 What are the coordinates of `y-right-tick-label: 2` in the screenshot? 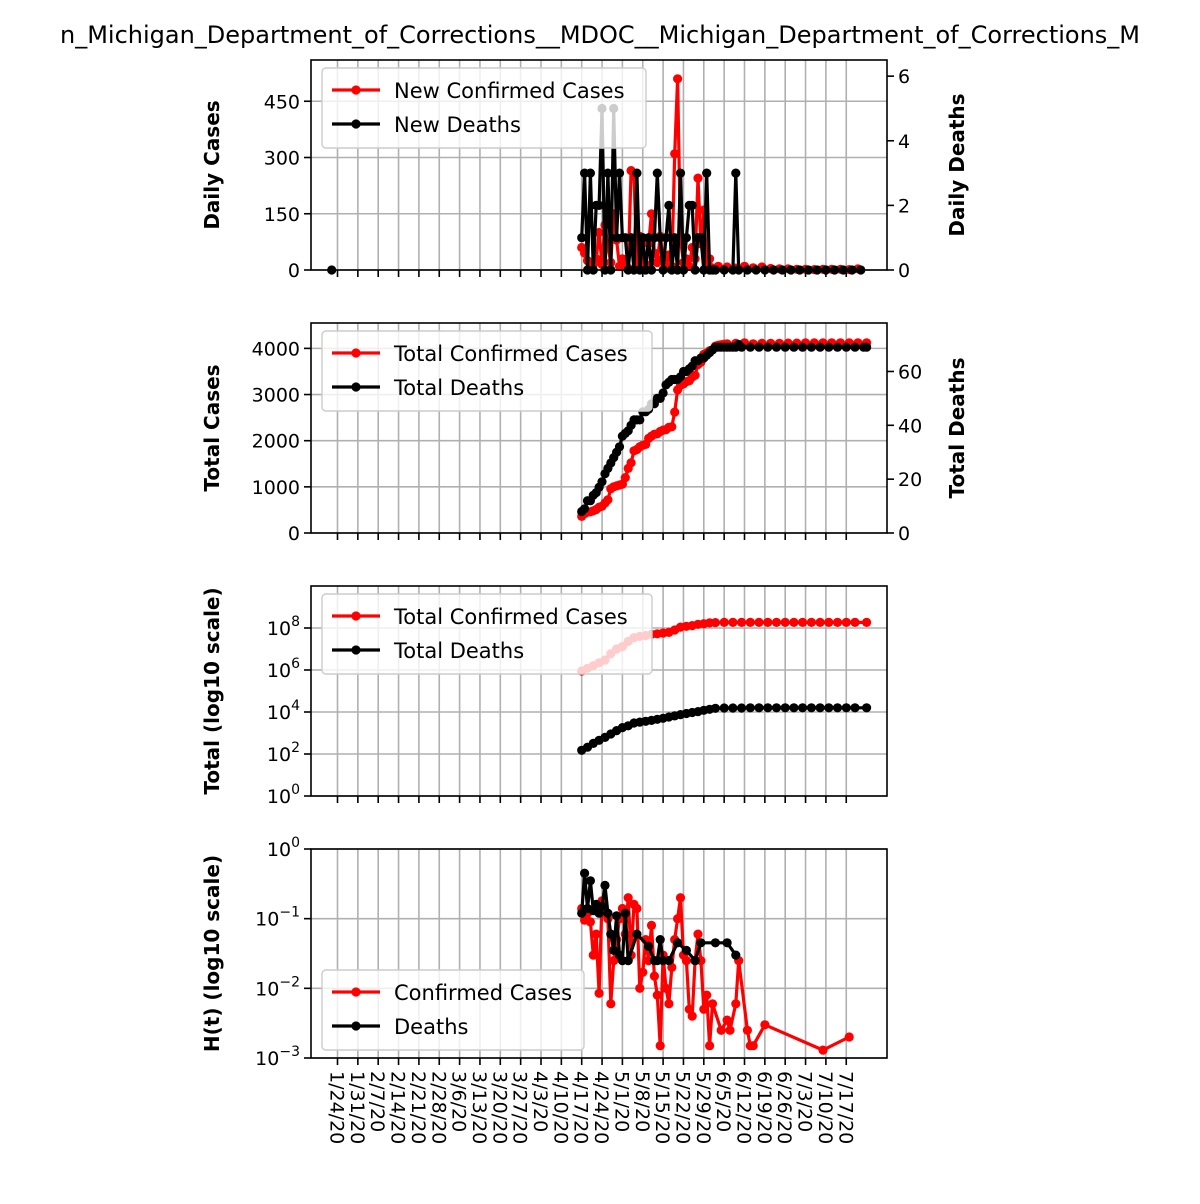 It's located at (904, 206).